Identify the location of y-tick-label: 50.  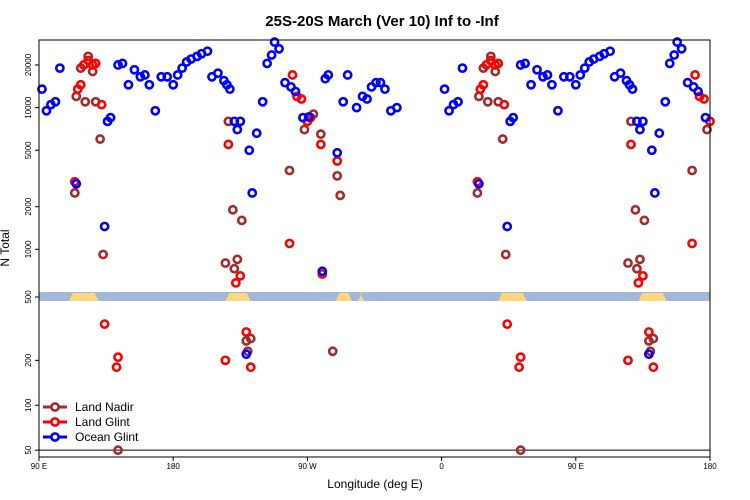
(28, 449).